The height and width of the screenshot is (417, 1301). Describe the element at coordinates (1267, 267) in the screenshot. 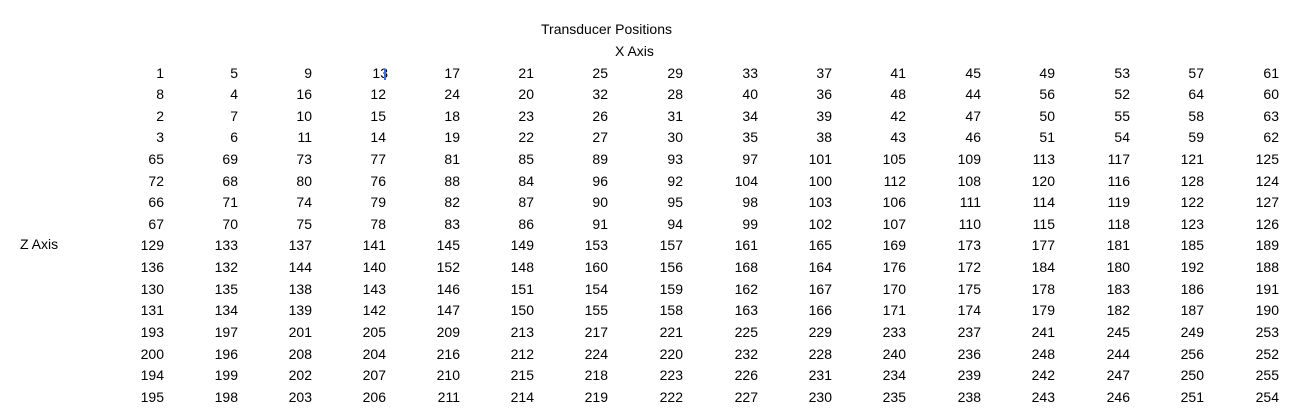

I see `grid-cell: 188` at that location.